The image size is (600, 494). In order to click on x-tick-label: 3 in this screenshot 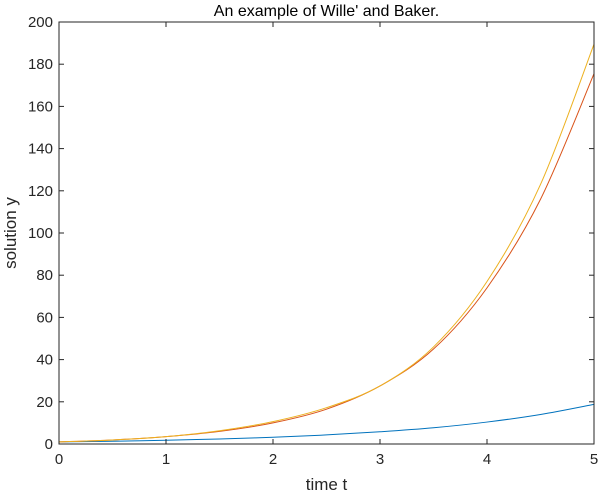, I will do `click(380, 459)`.